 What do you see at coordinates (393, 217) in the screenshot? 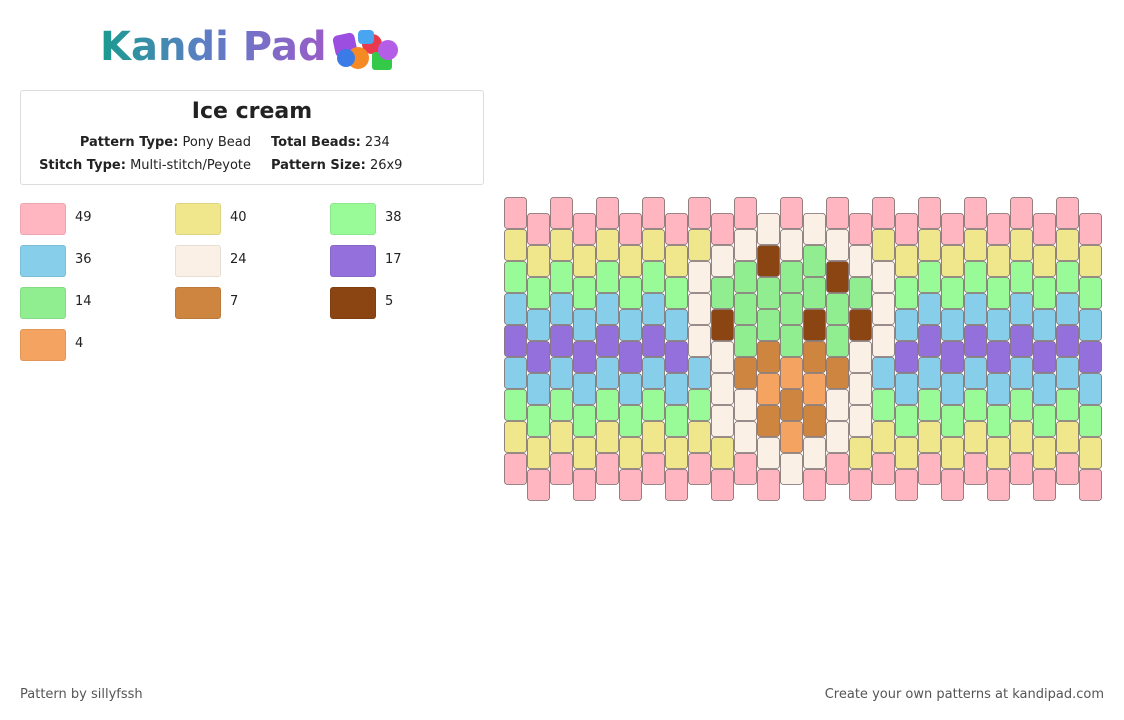
I see `bead-count: 38` at bounding box center [393, 217].